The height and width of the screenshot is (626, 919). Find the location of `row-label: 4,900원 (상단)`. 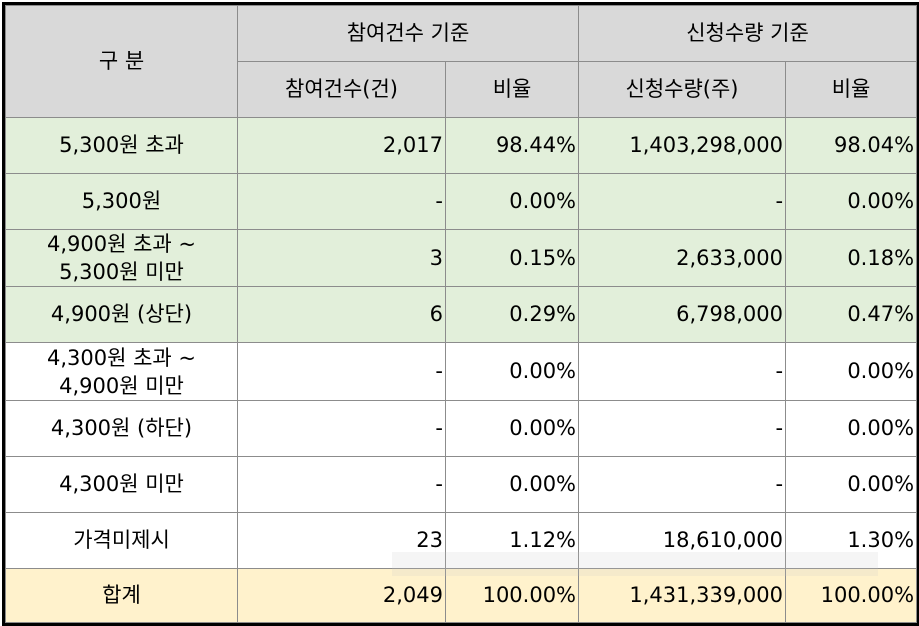

row-label: 4,900원 (상단) is located at coordinates (121, 315).